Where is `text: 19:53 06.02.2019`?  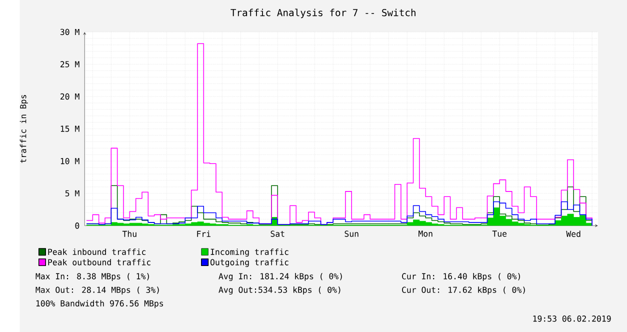 text: 19:53 06.02.2019 is located at coordinates (572, 318).